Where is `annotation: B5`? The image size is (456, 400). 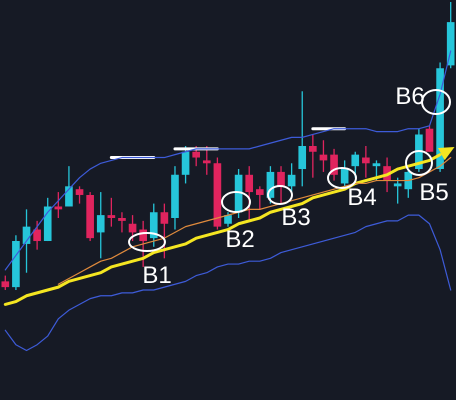 annotation: B5 is located at coordinates (434, 192).